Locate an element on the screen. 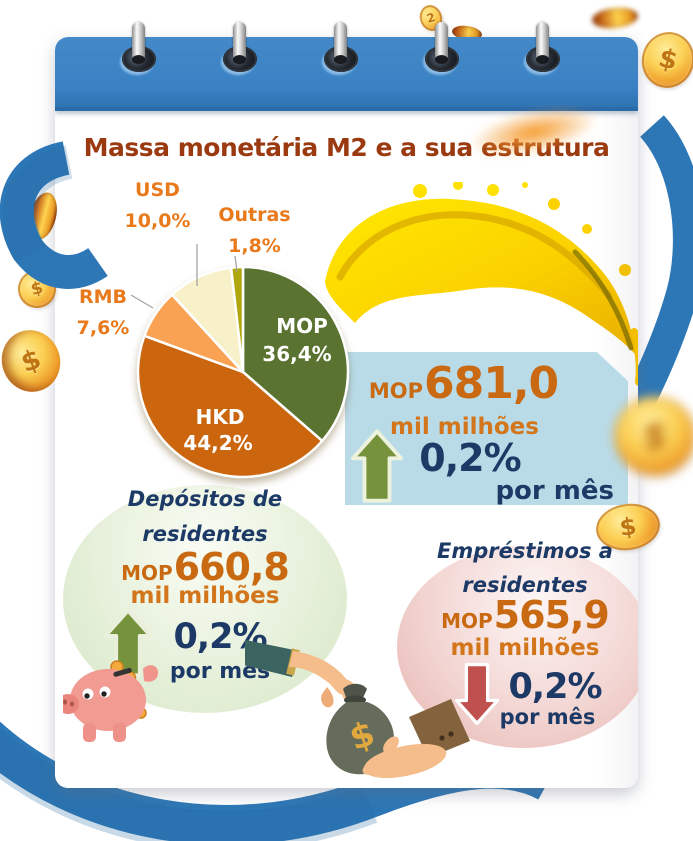 Image resolution: width=693 pixels, height=841 pixels. coin-icon is located at coordinates (615, 18).